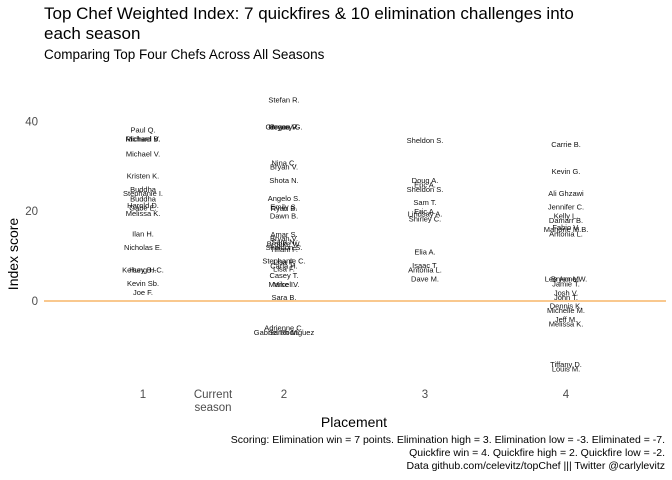 The image size is (672, 480). Describe the element at coordinates (284, 395) in the screenshot. I see `x-tick-label-2: 2` at that location.